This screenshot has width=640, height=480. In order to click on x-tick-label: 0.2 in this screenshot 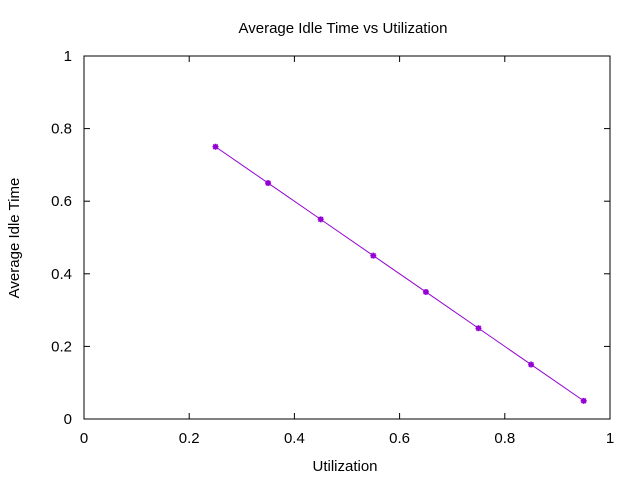, I will do `click(189, 438)`.